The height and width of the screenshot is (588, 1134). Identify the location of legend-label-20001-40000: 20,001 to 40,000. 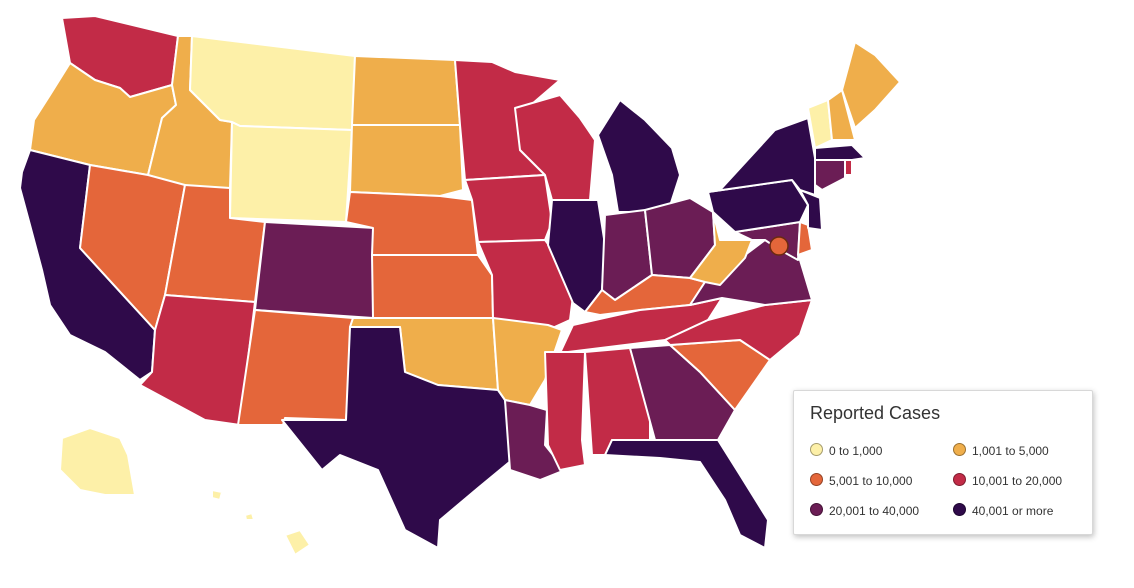
(874, 511).